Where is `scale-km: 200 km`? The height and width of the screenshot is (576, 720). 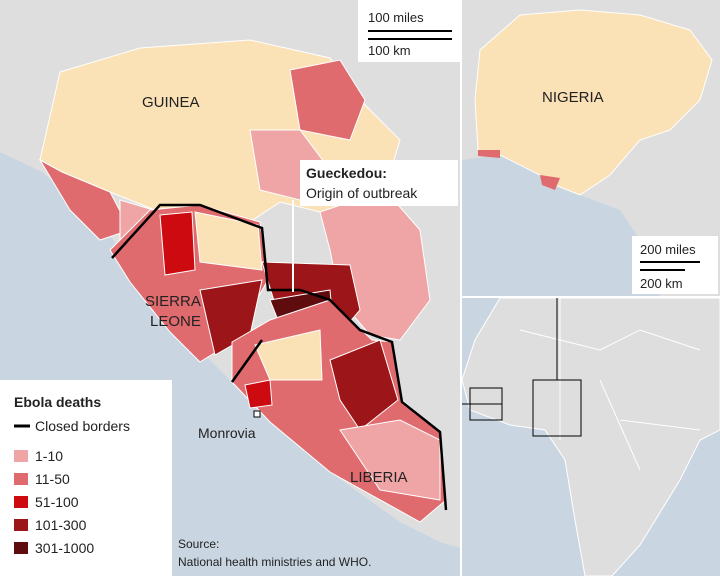
scale-km: 200 km is located at coordinates (661, 283).